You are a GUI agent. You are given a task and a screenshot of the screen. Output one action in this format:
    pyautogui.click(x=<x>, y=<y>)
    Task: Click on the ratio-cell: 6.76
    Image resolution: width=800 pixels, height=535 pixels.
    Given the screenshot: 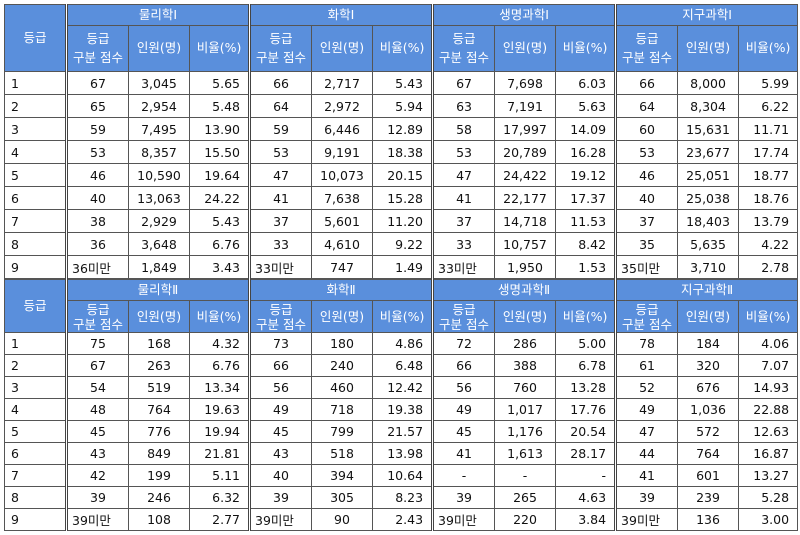 What is the action you would take?
    pyautogui.click(x=219, y=244)
    